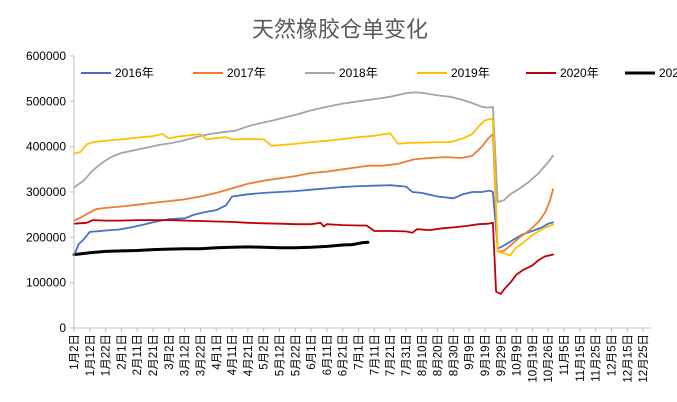  Describe the element at coordinates (375, 354) in the screenshot. I see `x-tick-label: 7月11日` at that location.